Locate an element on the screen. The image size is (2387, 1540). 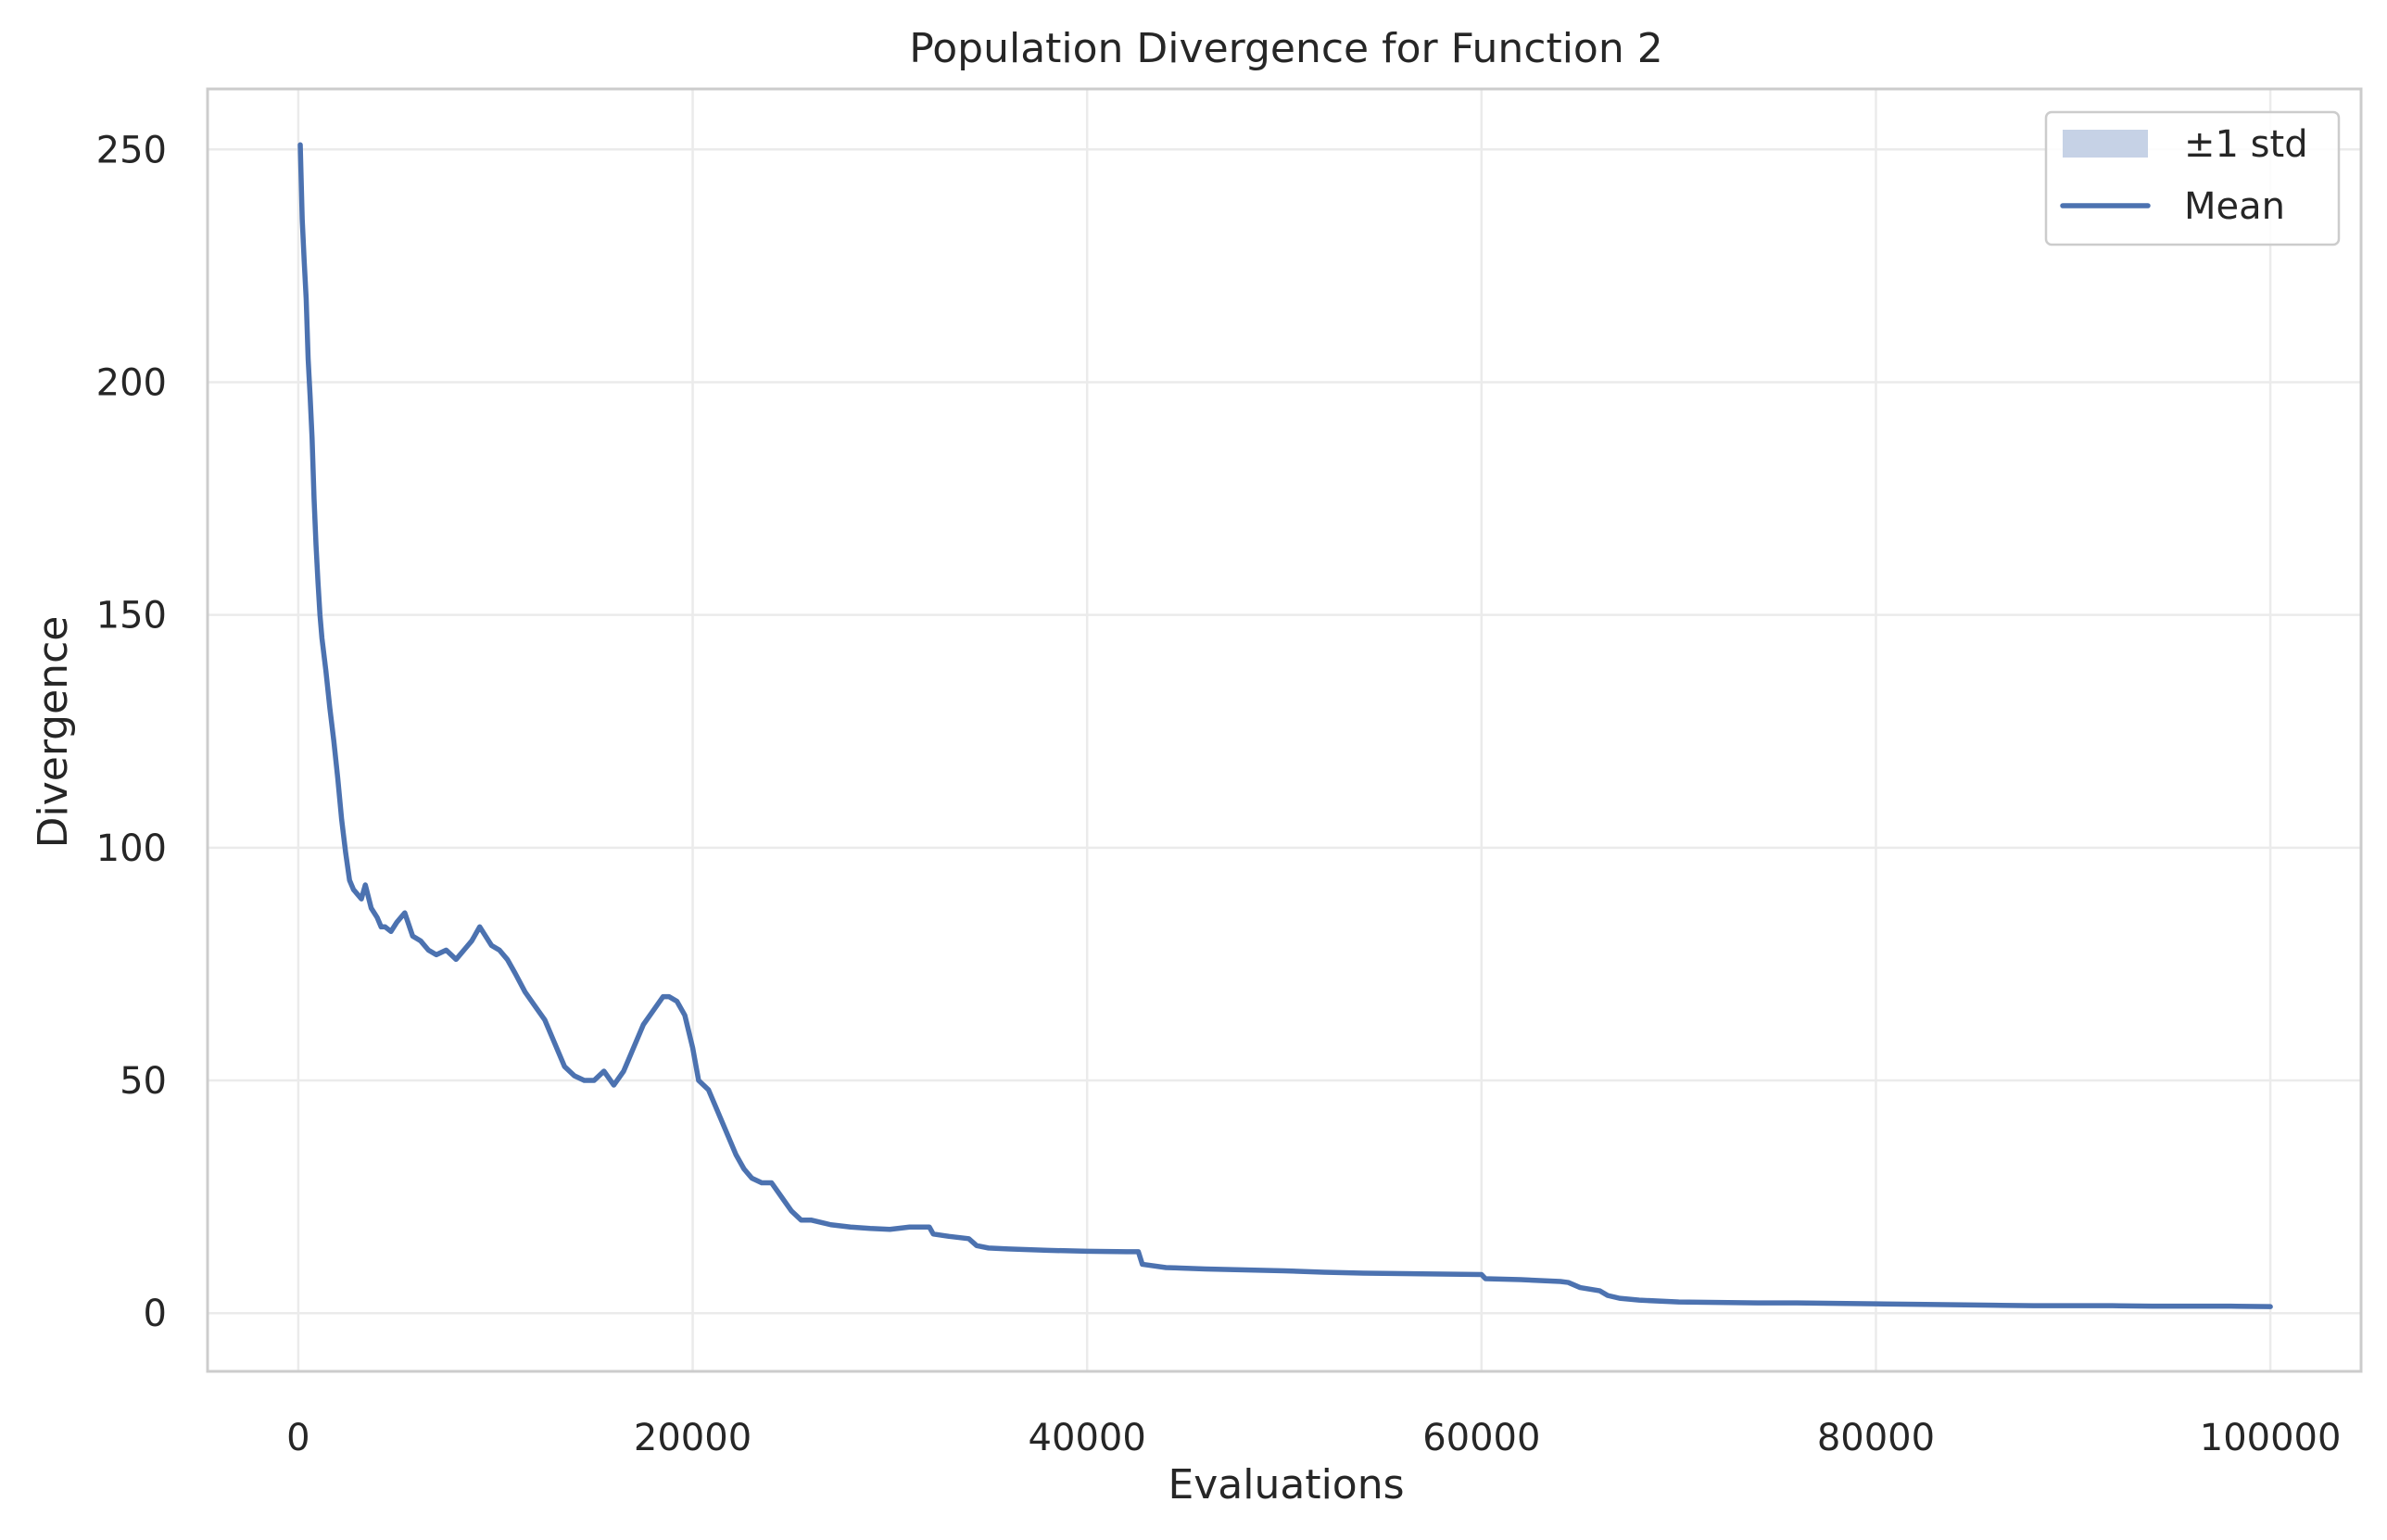
x-tick-label: 80000 is located at coordinates (1876, 1438).